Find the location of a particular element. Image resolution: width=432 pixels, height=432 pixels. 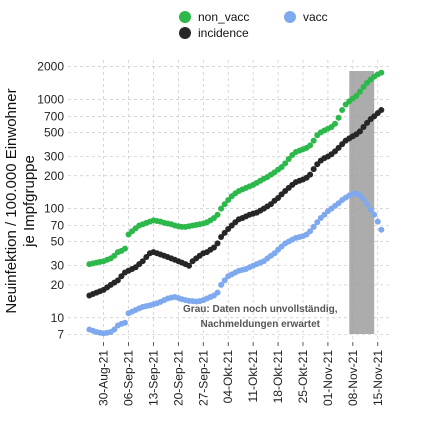

legend-item-incidence: incidence is located at coordinates (214, 33).